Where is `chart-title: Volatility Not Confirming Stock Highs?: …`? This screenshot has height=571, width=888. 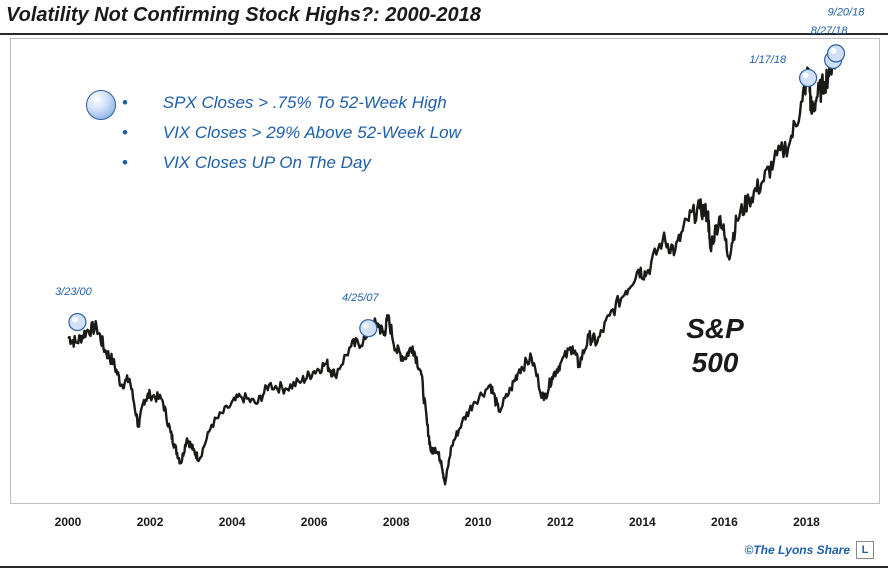
chart-title: Volatility Not Confirming Stock Highs?: … is located at coordinates (243, 15).